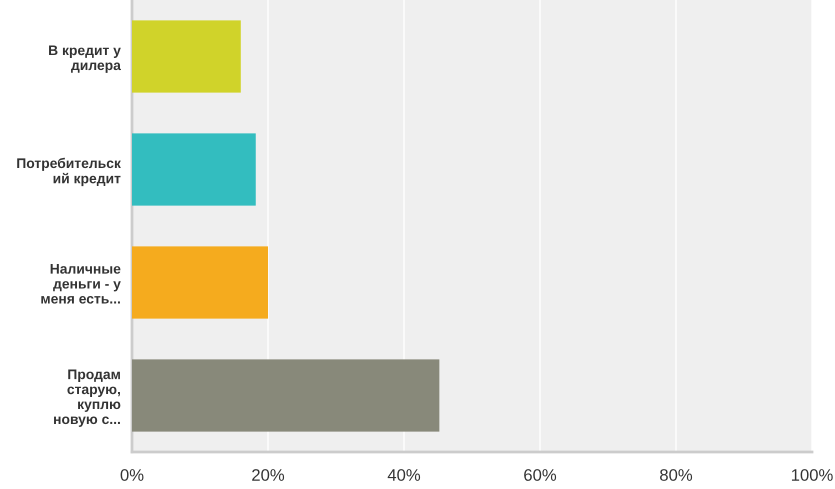 This screenshot has width=835, height=489. What do you see at coordinates (676, 475) in the screenshot?
I see `x-tick-label: 80%` at bounding box center [676, 475].